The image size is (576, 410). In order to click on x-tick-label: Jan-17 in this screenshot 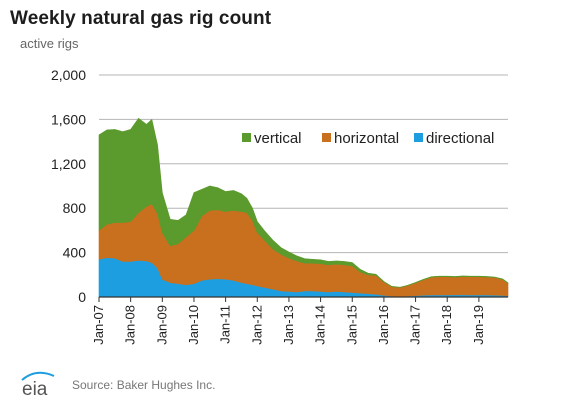, I will do `click(415, 325)`.